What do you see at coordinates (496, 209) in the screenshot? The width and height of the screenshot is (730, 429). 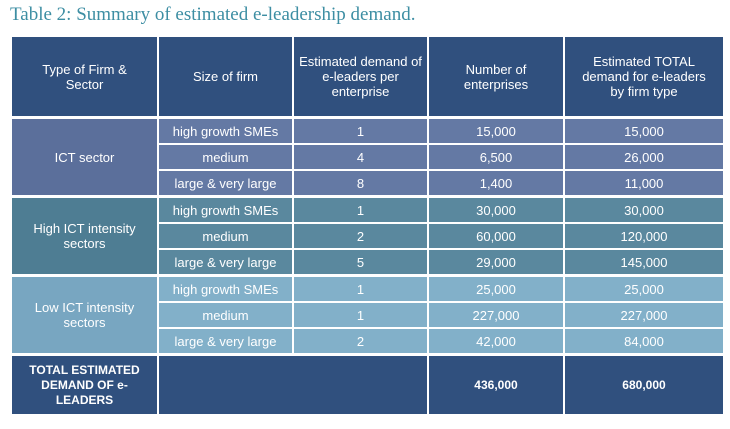 I see `enterprises-cell: 30,000` at bounding box center [496, 209].